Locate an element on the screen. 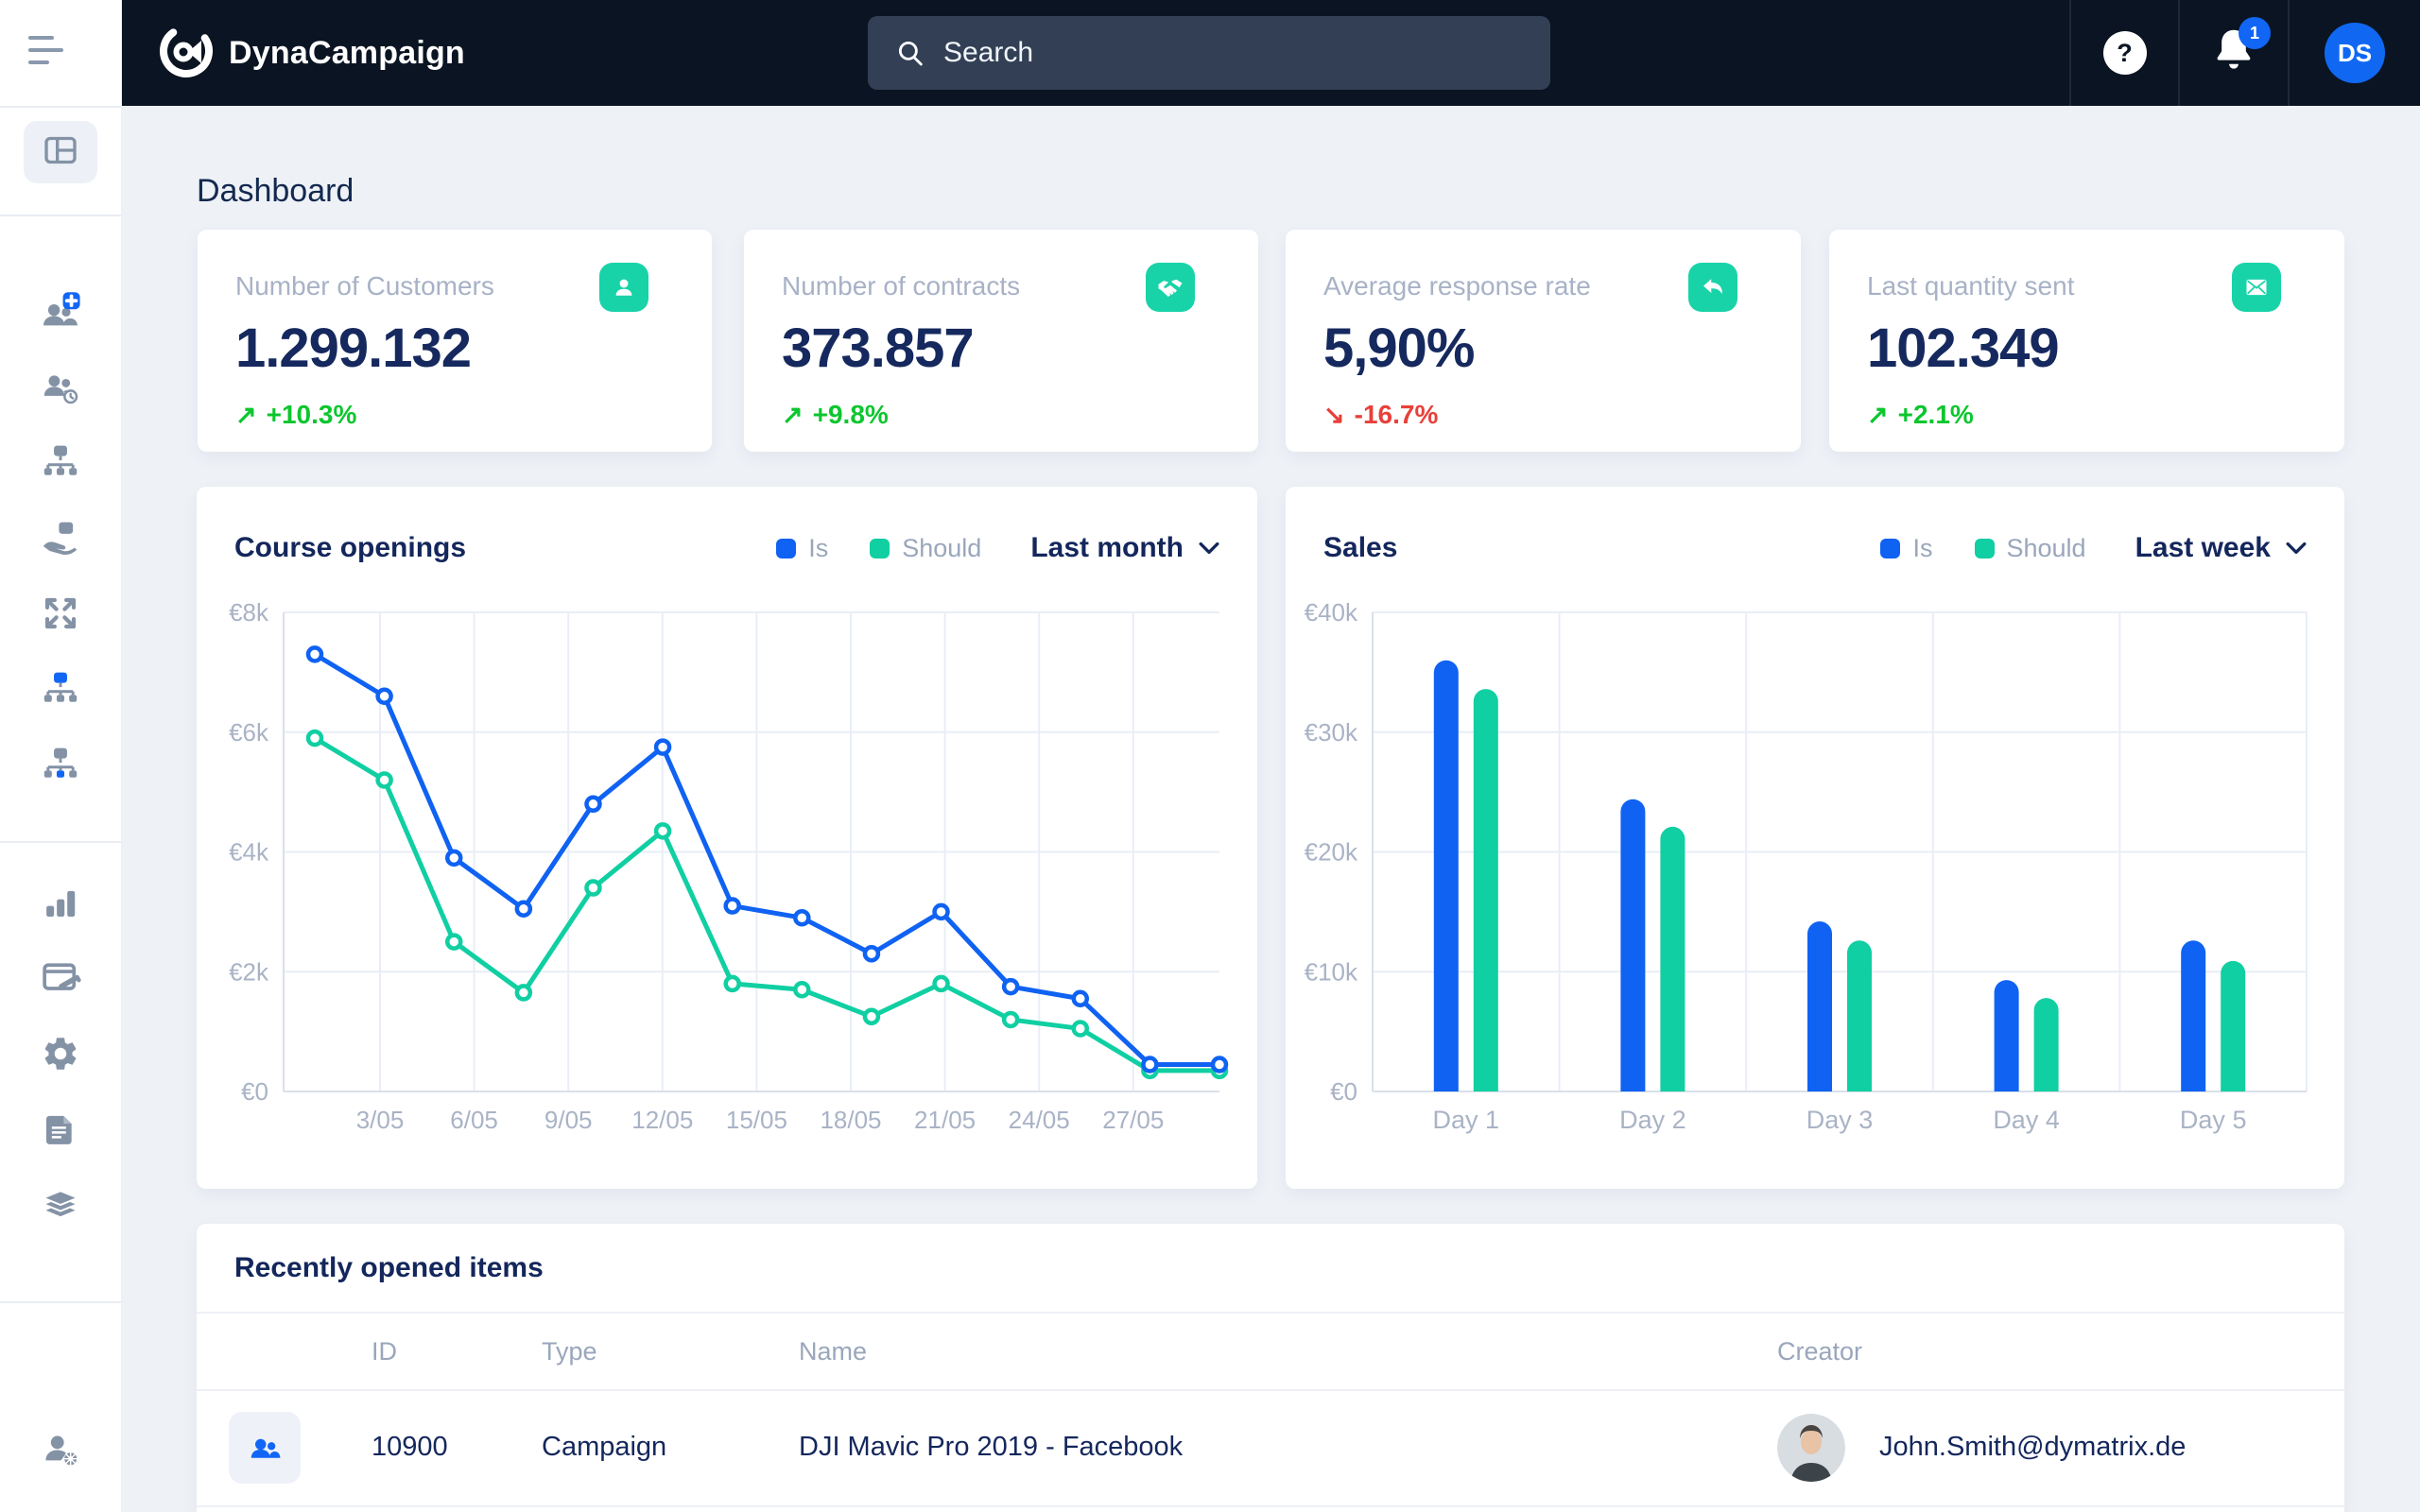 Image resolution: width=2420 pixels, height=1512 pixels. document-icon is located at coordinates (60, 1131).